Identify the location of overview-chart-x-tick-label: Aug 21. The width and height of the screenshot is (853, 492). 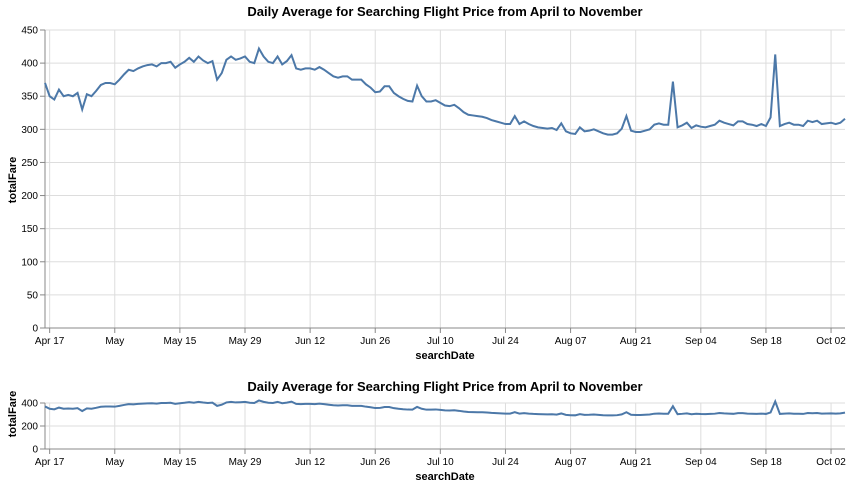
(636, 462).